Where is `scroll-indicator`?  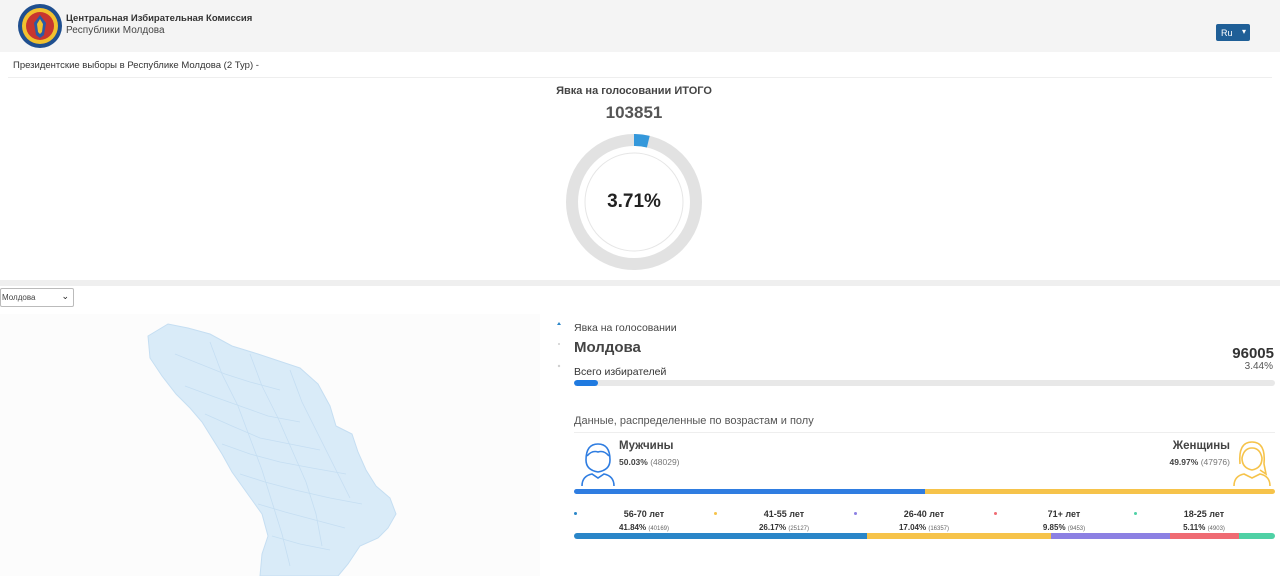 scroll-indicator is located at coordinates (559, 346).